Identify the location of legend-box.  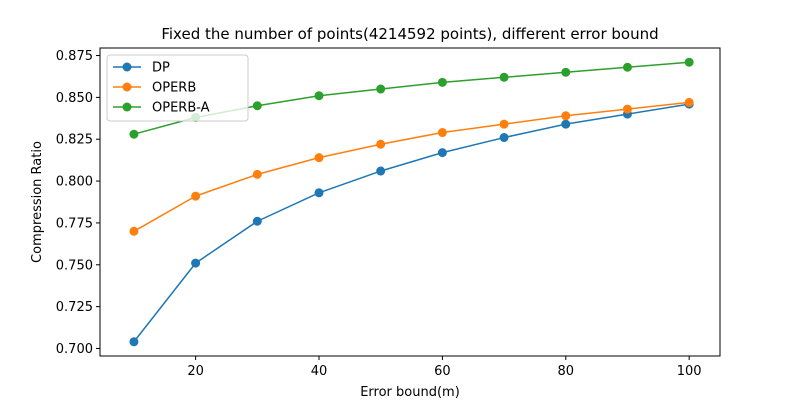
(177, 88).